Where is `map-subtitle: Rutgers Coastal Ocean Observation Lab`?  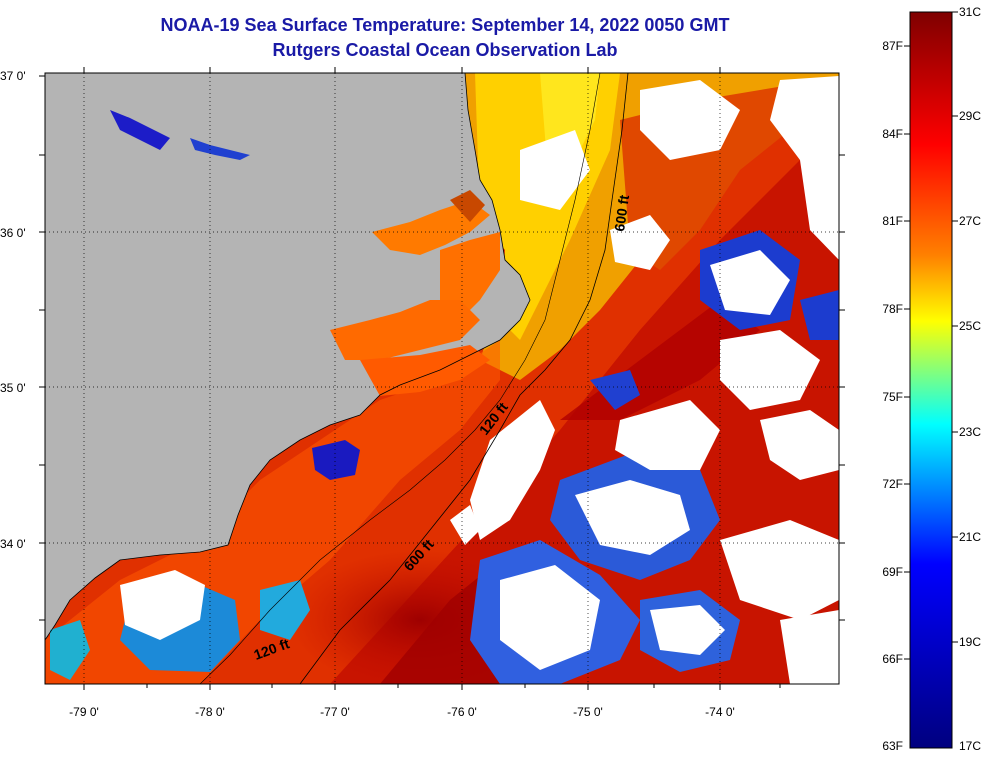
map-subtitle: Rutgers Coastal Ocean Observation Lab is located at coordinates (445, 50).